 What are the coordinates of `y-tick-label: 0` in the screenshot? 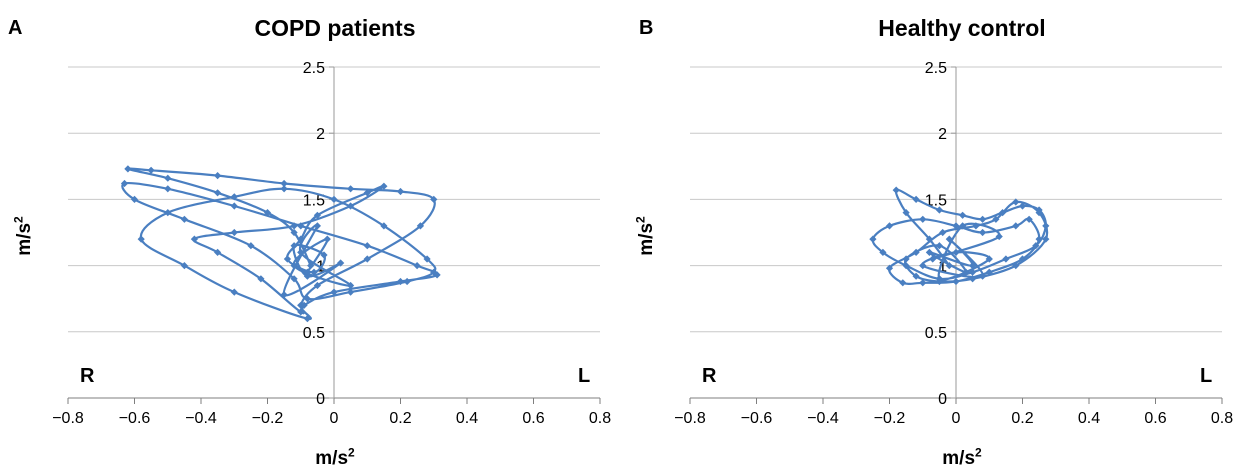 It's located at (942, 399).